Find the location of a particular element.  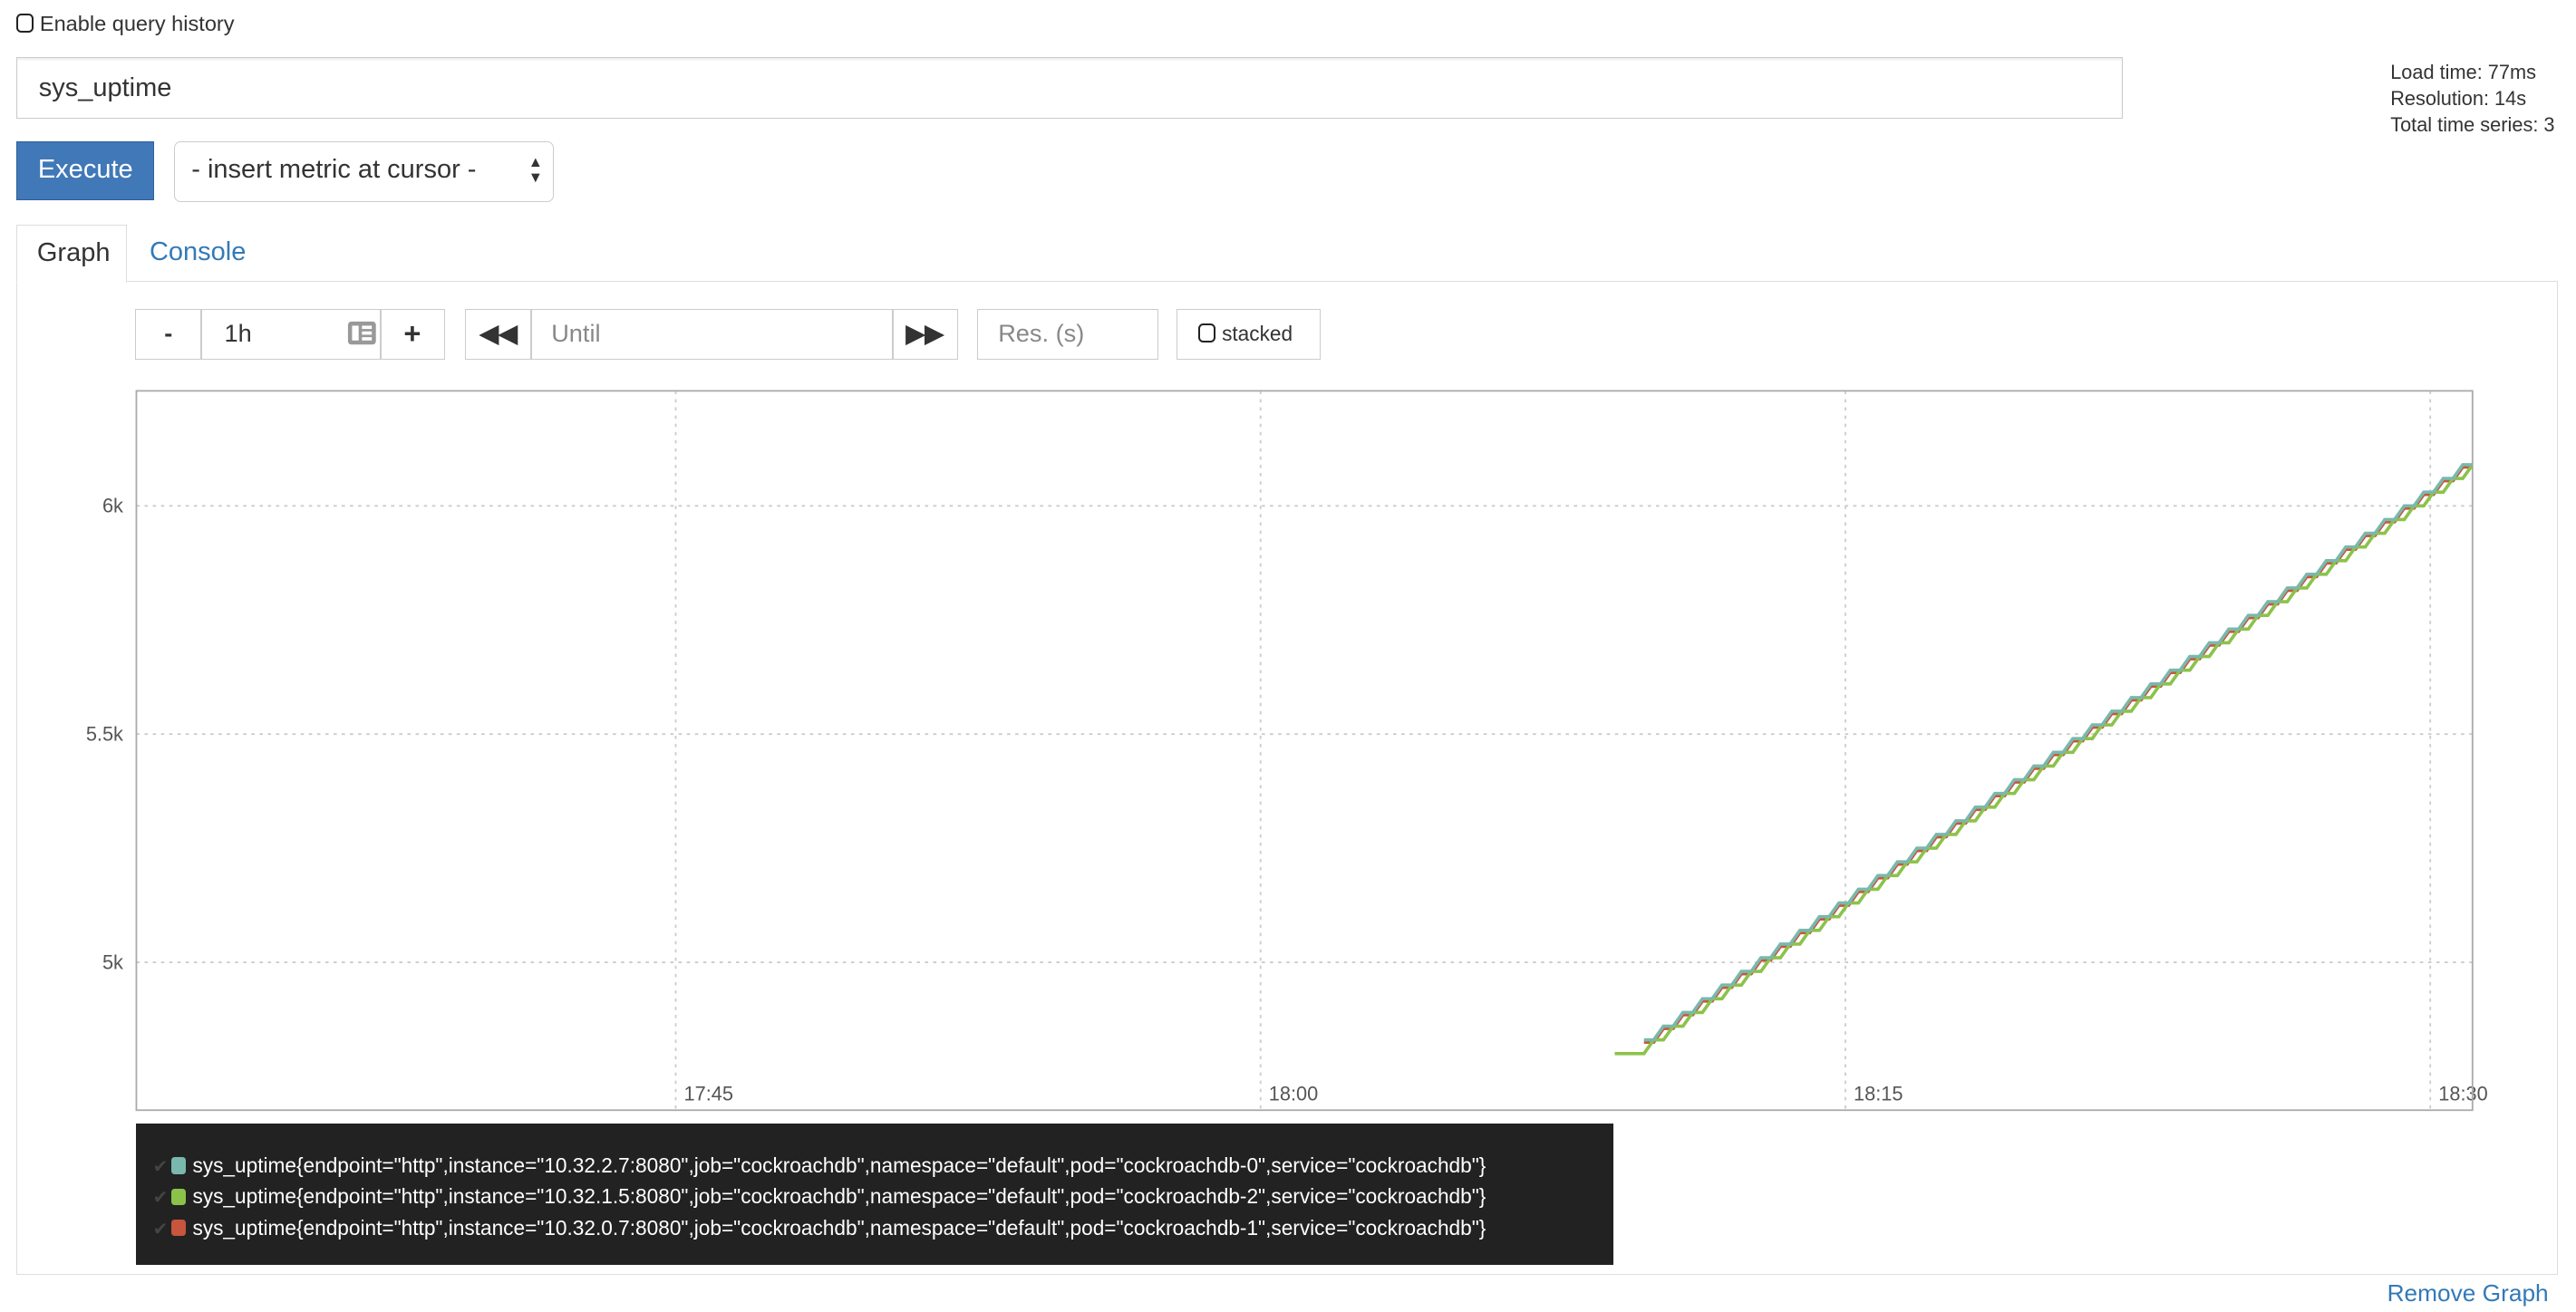

query-input: sys_uptime is located at coordinates (1069, 88).